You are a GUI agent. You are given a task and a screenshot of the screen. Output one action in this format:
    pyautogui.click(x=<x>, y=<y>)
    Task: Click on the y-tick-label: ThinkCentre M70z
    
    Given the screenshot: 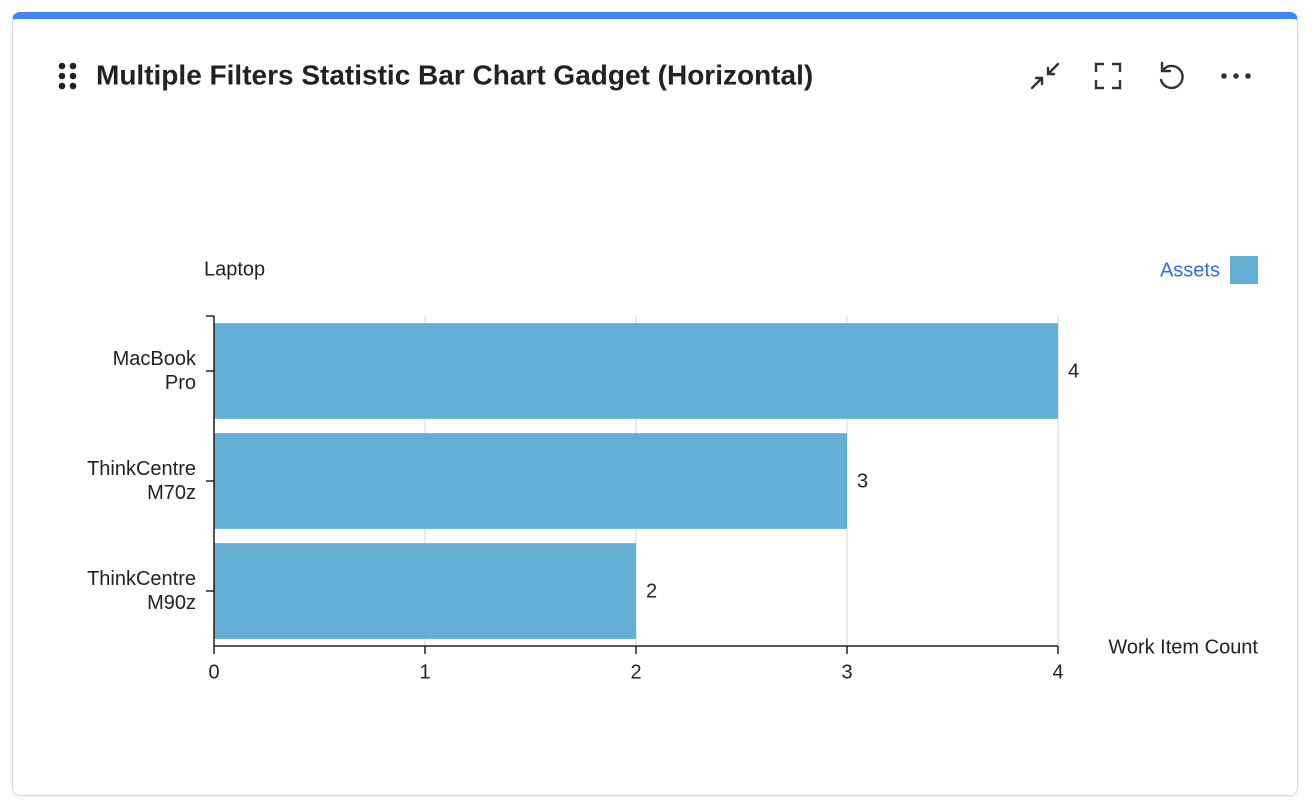 What is the action you would take?
    pyautogui.click(x=141, y=481)
    